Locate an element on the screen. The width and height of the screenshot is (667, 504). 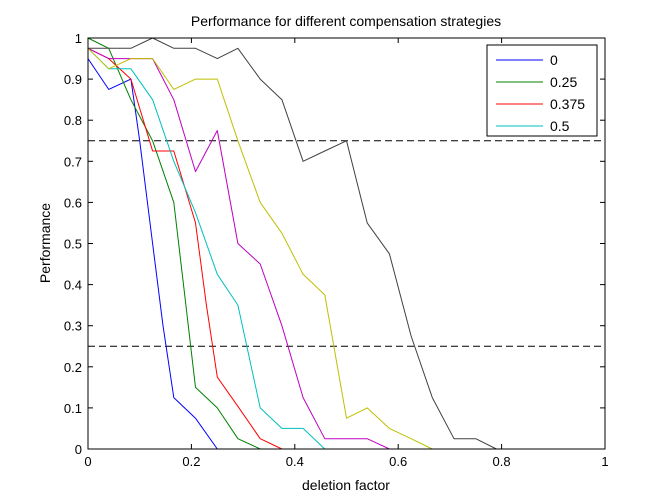
y-tick-label: 1 is located at coordinates (78, 38).